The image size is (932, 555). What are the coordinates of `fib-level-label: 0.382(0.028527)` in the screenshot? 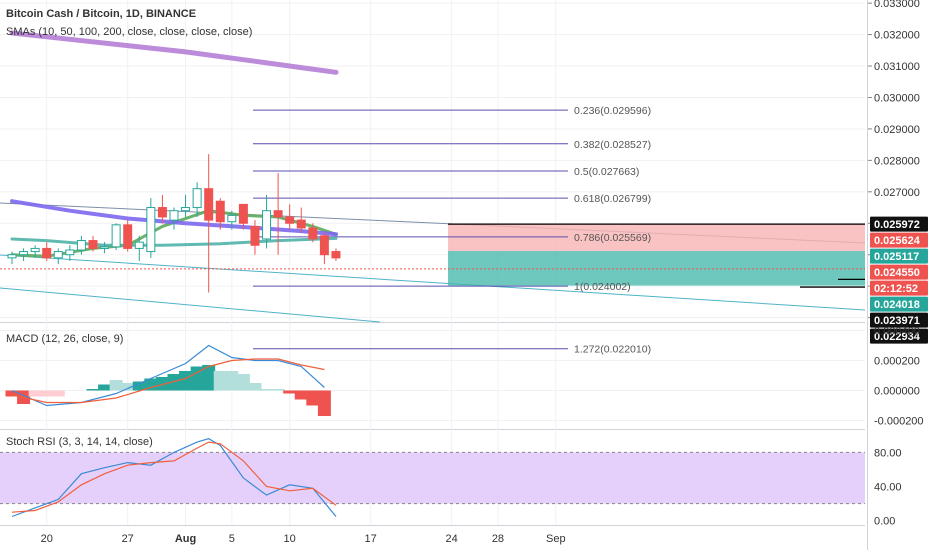 It's located at (612, 145).